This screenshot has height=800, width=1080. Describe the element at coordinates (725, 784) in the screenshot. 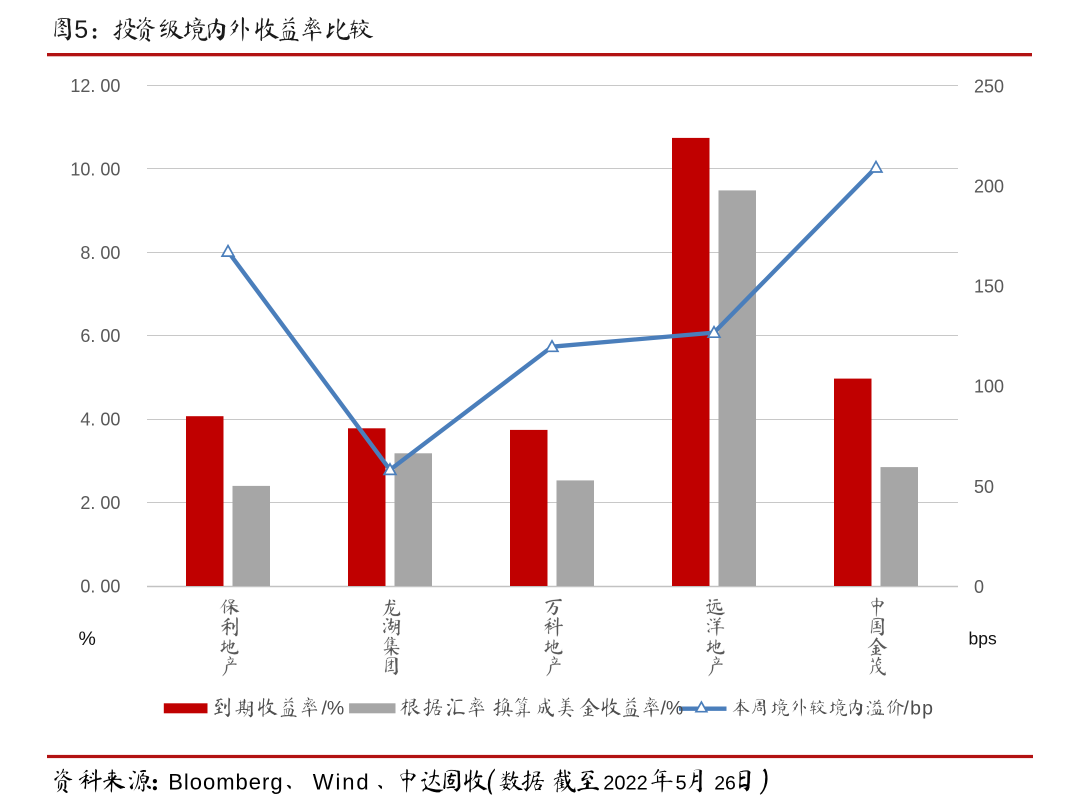

I see `svg-text: 26` at that location.